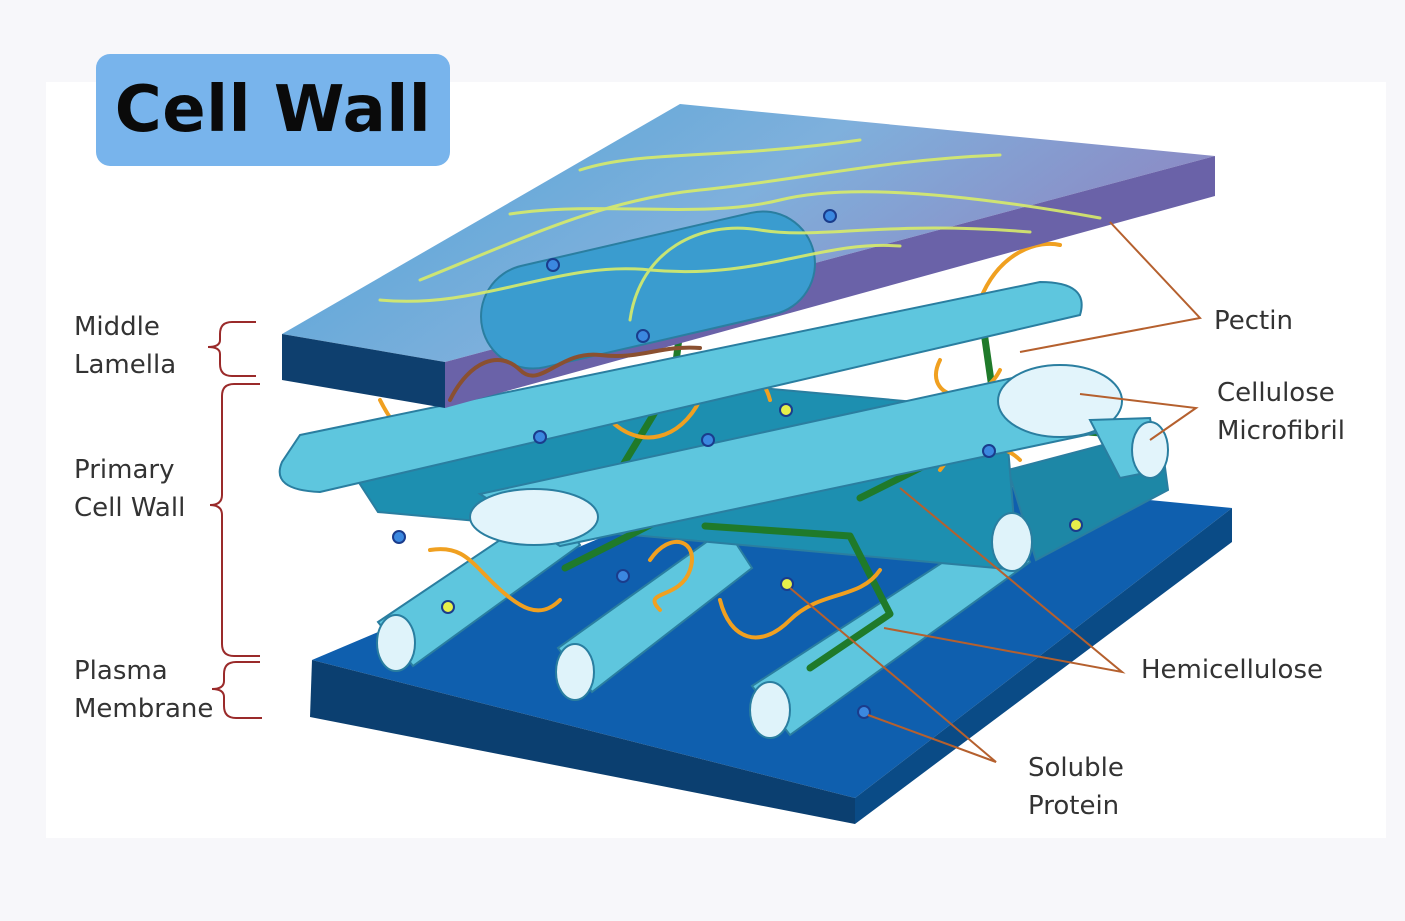  I want to click on label-hemicellulose-line1: Hemicellulose, so click(1232, 670).